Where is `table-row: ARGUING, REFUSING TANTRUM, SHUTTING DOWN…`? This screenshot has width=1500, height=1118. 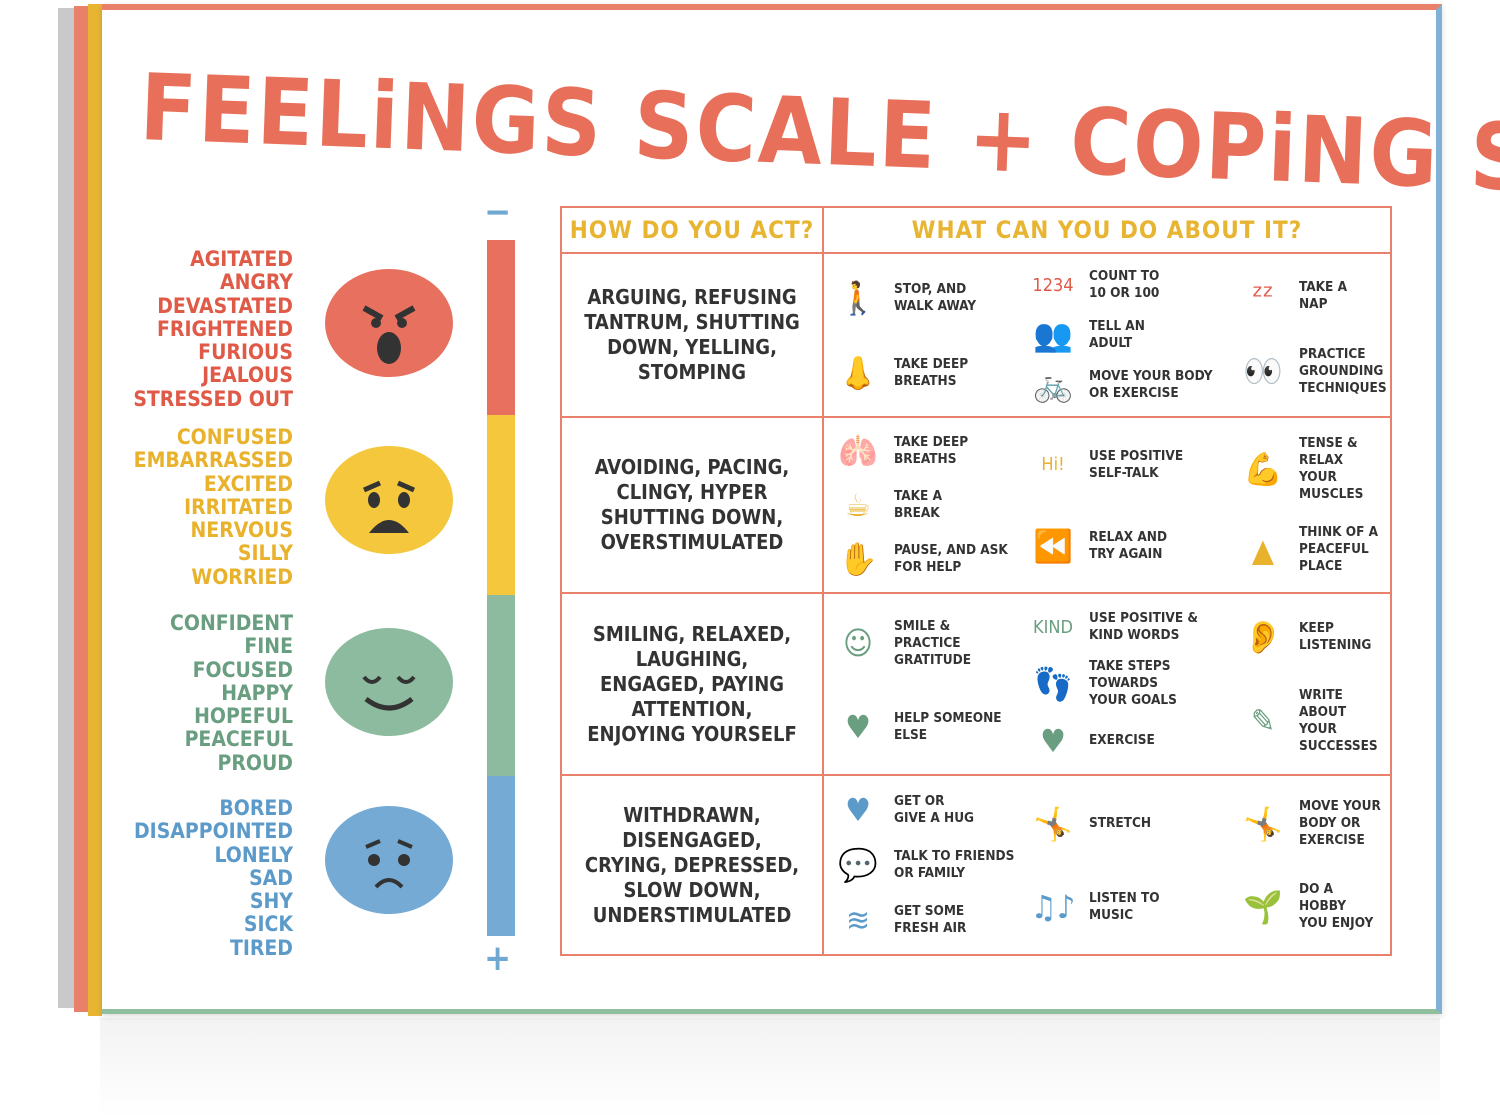 table-row: ARGUING, REFUSING TANTRUM, SHUTTING DOWN… is located at coordinates (976, 336).